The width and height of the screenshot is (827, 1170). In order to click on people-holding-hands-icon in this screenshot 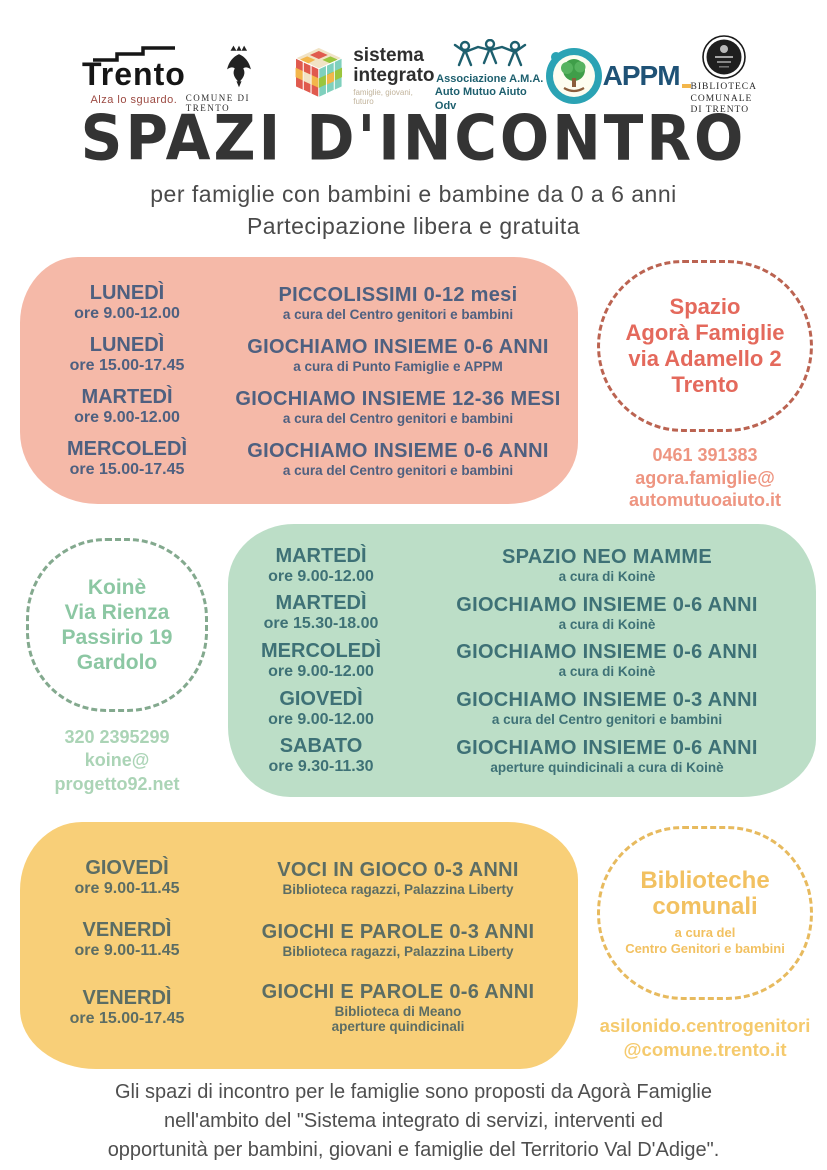, I will do `click(489, 53)`.